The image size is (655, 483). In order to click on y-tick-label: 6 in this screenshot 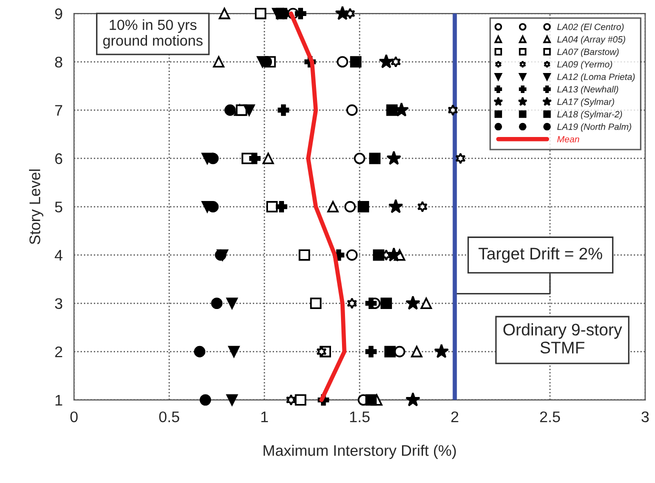, I will do `click(58, 158)`.